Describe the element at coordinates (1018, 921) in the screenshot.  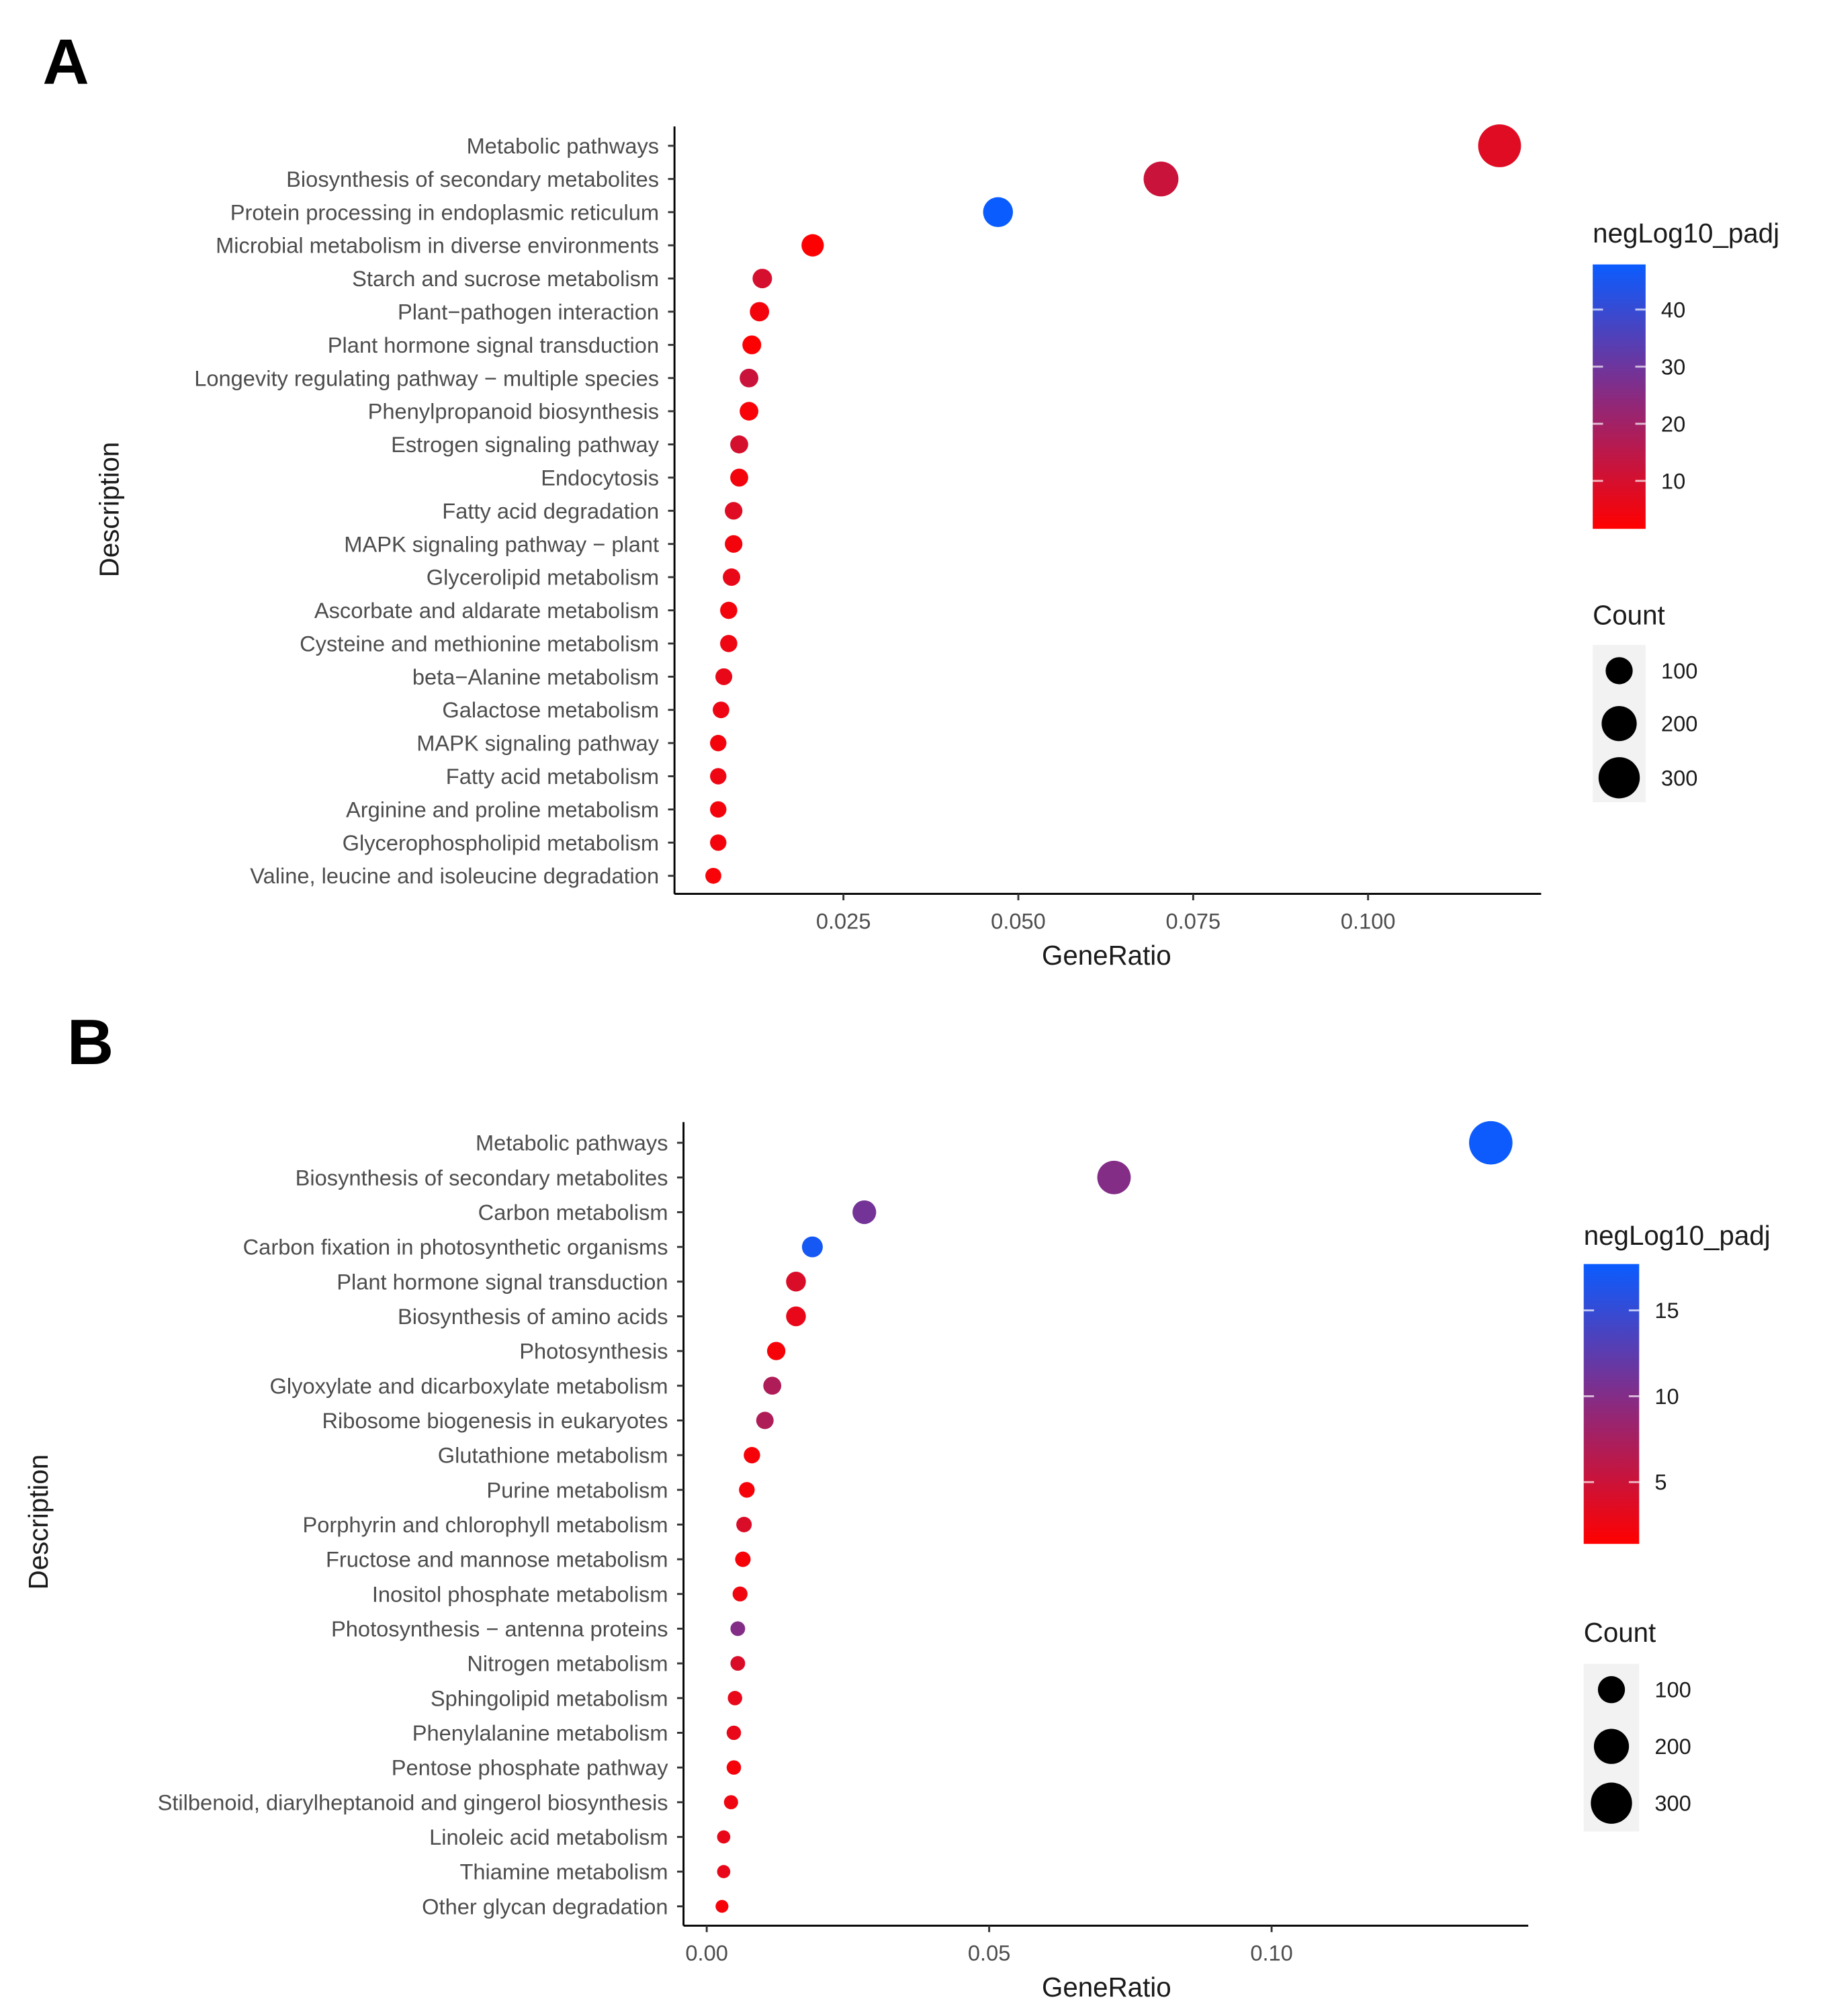
I see `x-tick-label: 0.050` at that location.